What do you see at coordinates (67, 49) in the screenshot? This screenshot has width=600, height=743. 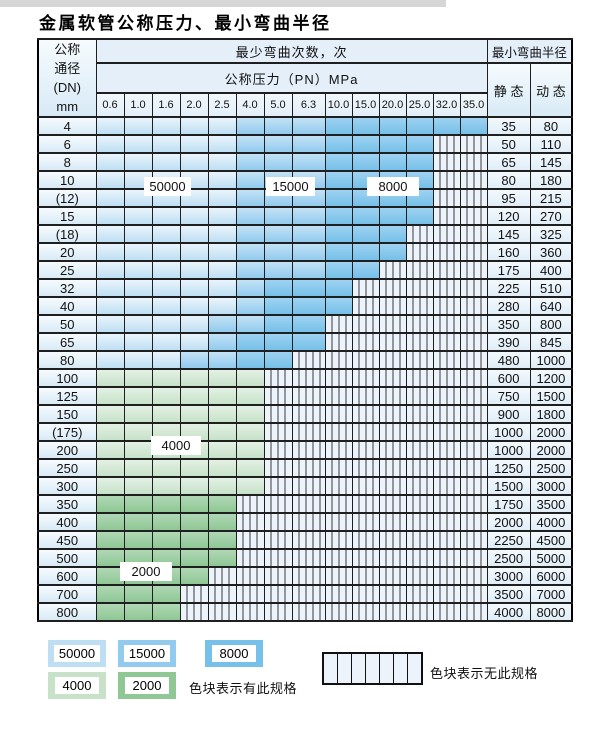 I see `dn-header-line: 公称` at bounding box center [67, 49].